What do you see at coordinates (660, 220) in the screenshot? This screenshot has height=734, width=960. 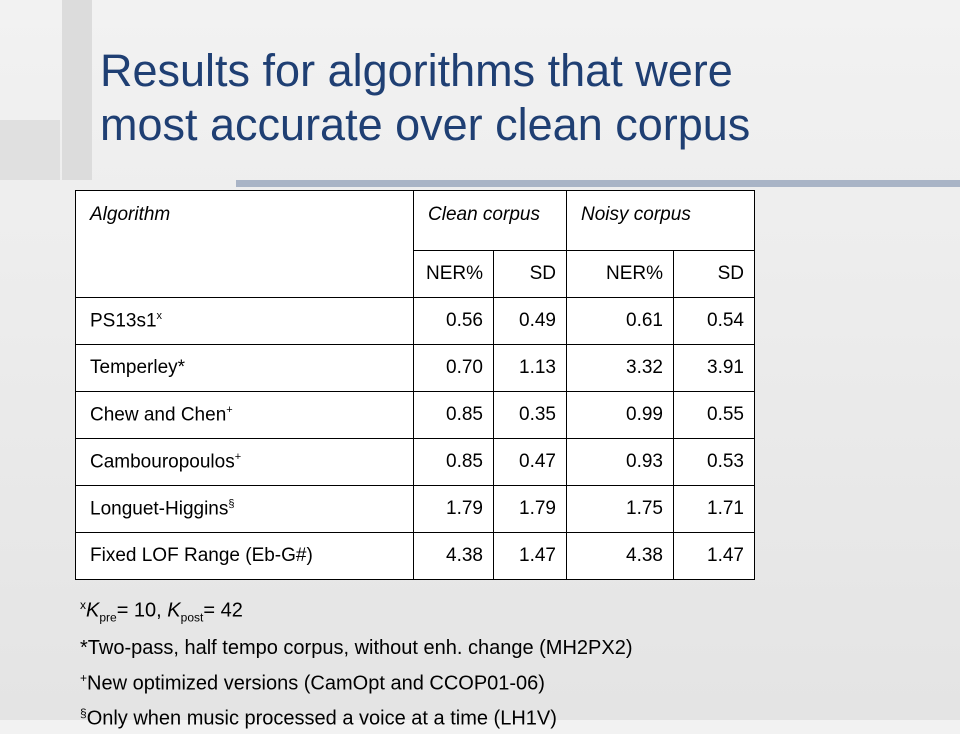 I see `header-cell: Noisy corpus` at bounding box center [660, 220].